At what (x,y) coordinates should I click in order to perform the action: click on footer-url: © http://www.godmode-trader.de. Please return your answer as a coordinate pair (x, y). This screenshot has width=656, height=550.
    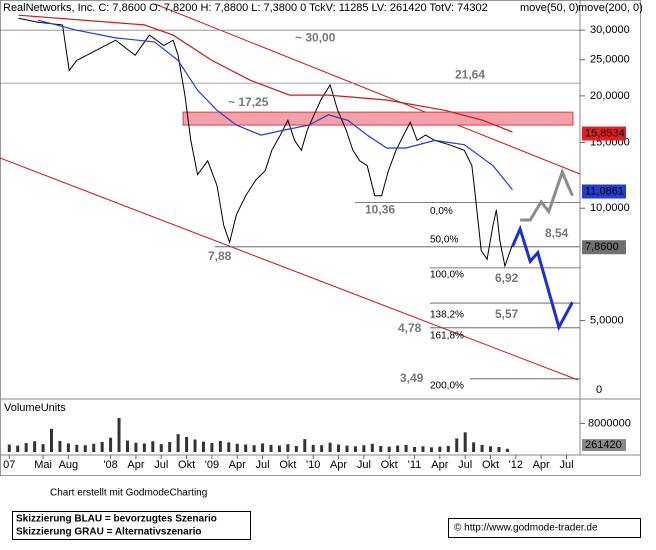
    Looking at the image, I should click on (526, 528).